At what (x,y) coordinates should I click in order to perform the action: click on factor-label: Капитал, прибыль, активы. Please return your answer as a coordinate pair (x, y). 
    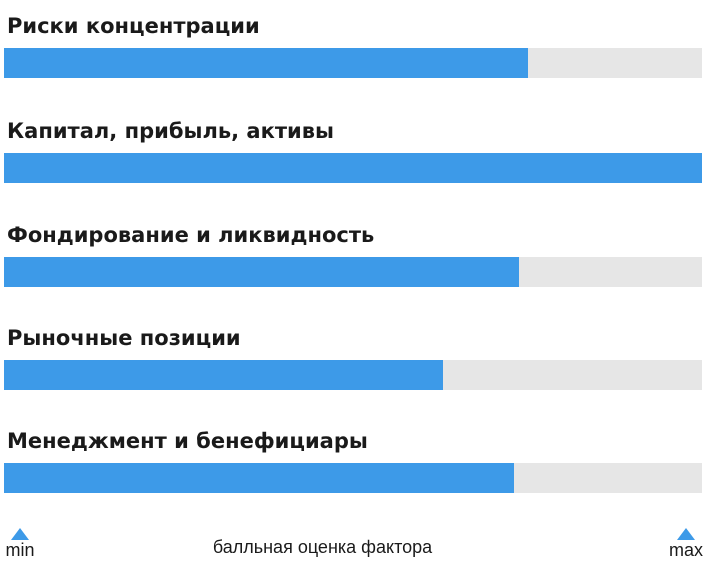
    Looking at the image, I should click on (171, 131).